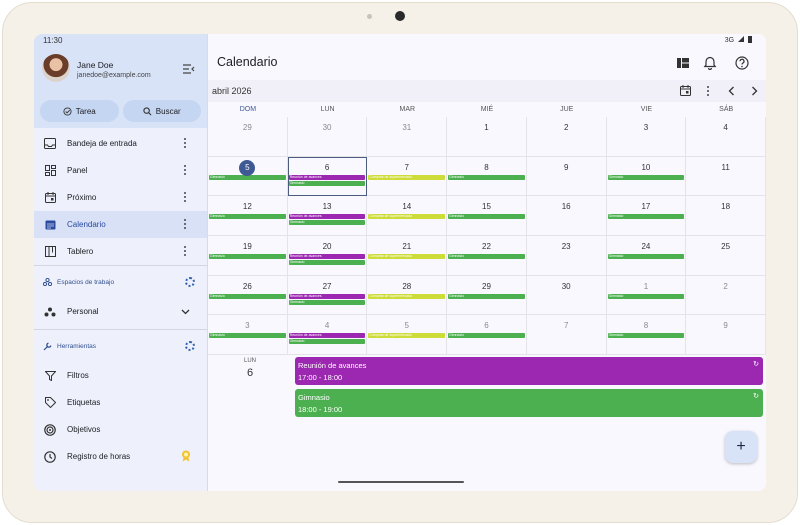 This screenshot has width=800, height=525. Describe the element at coordinates (120, 456) in the screenshot. I see `sidebar-item-time-log: Registro de horas` at that location.